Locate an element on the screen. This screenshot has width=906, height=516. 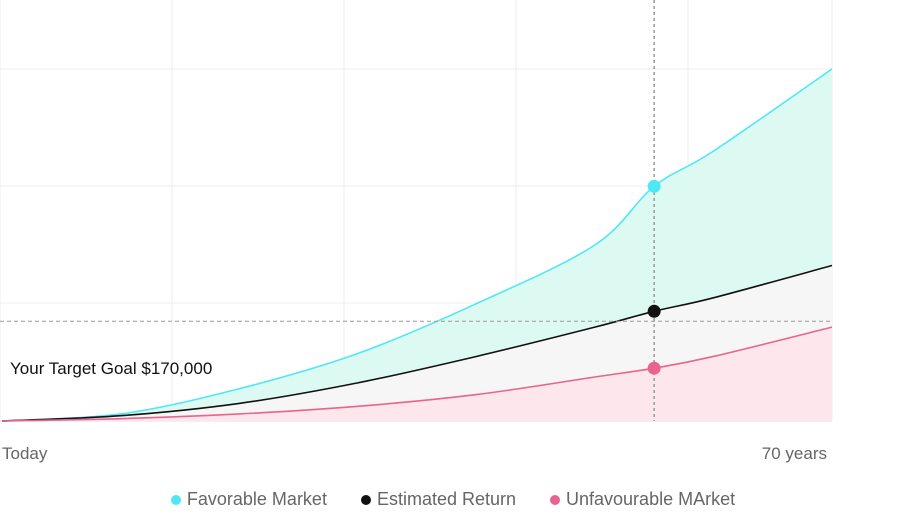
estimated-dot-icon is located at coordinates (365, 499).